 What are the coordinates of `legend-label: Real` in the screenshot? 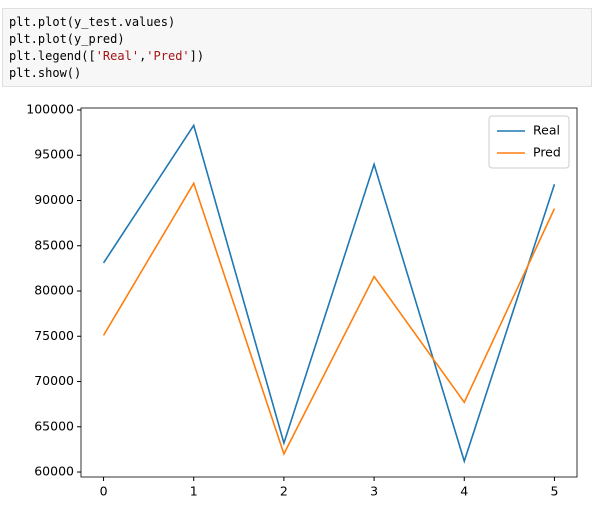 It's located at (546, 130).